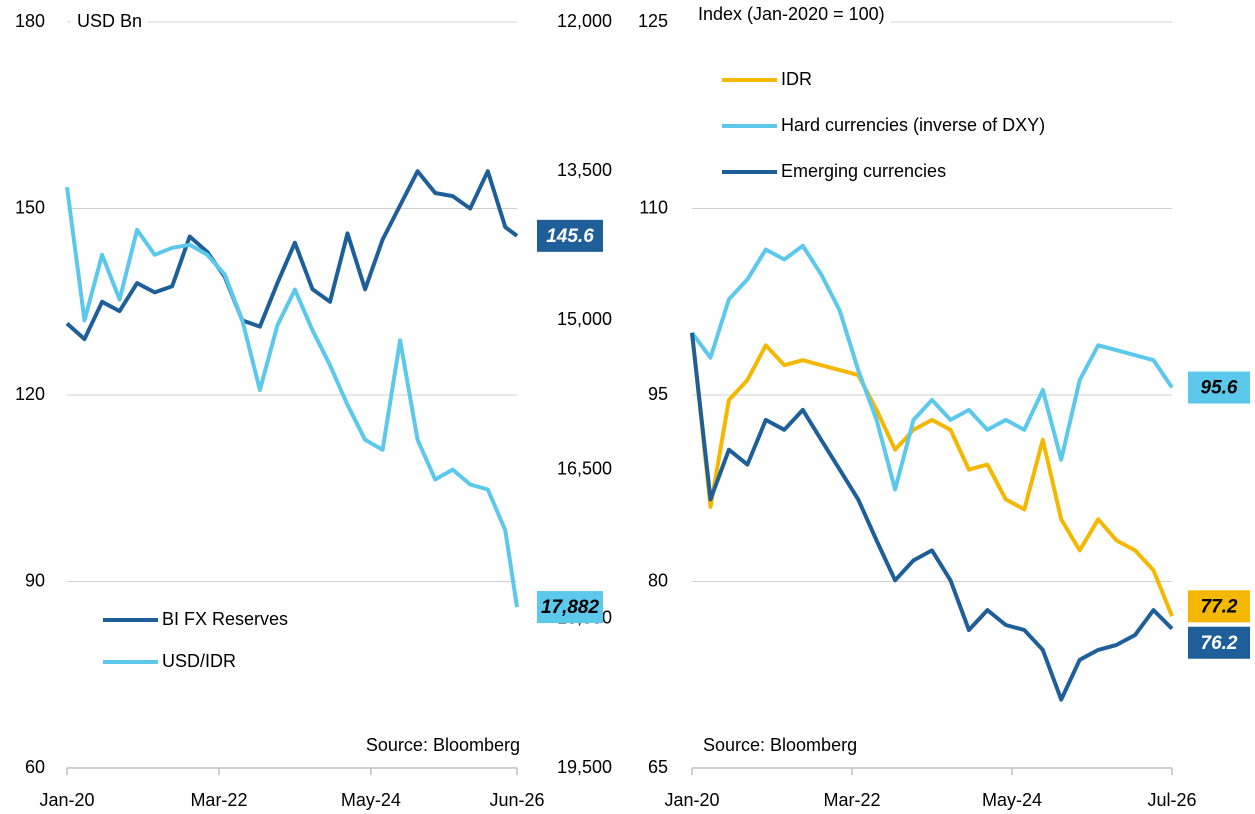 The width and height of the screenshot is (1255, 814). Describe the element at coordinates (653, 207) in the screenshot. I see `y-tick-label: 110` at that location.